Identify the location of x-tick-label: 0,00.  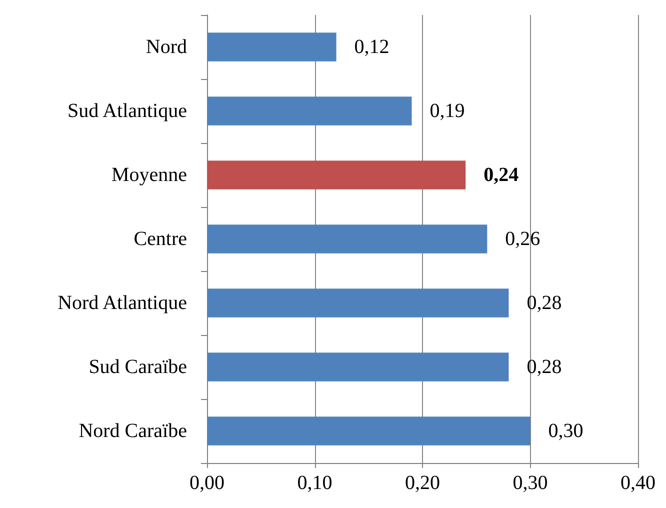
(207, 483).